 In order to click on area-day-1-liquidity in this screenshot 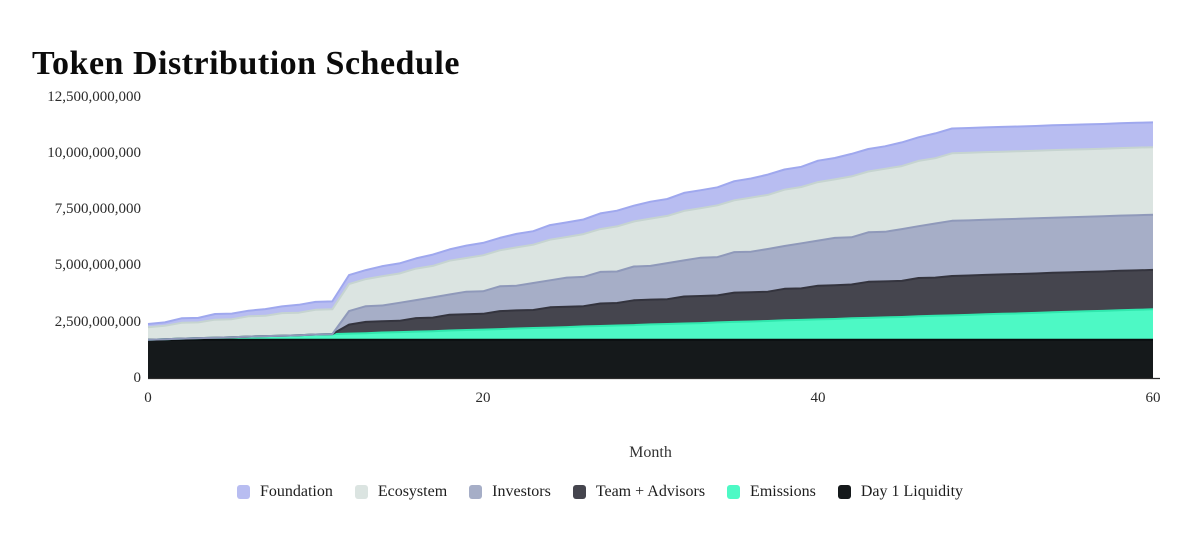, I will do `click(650, 358)`.